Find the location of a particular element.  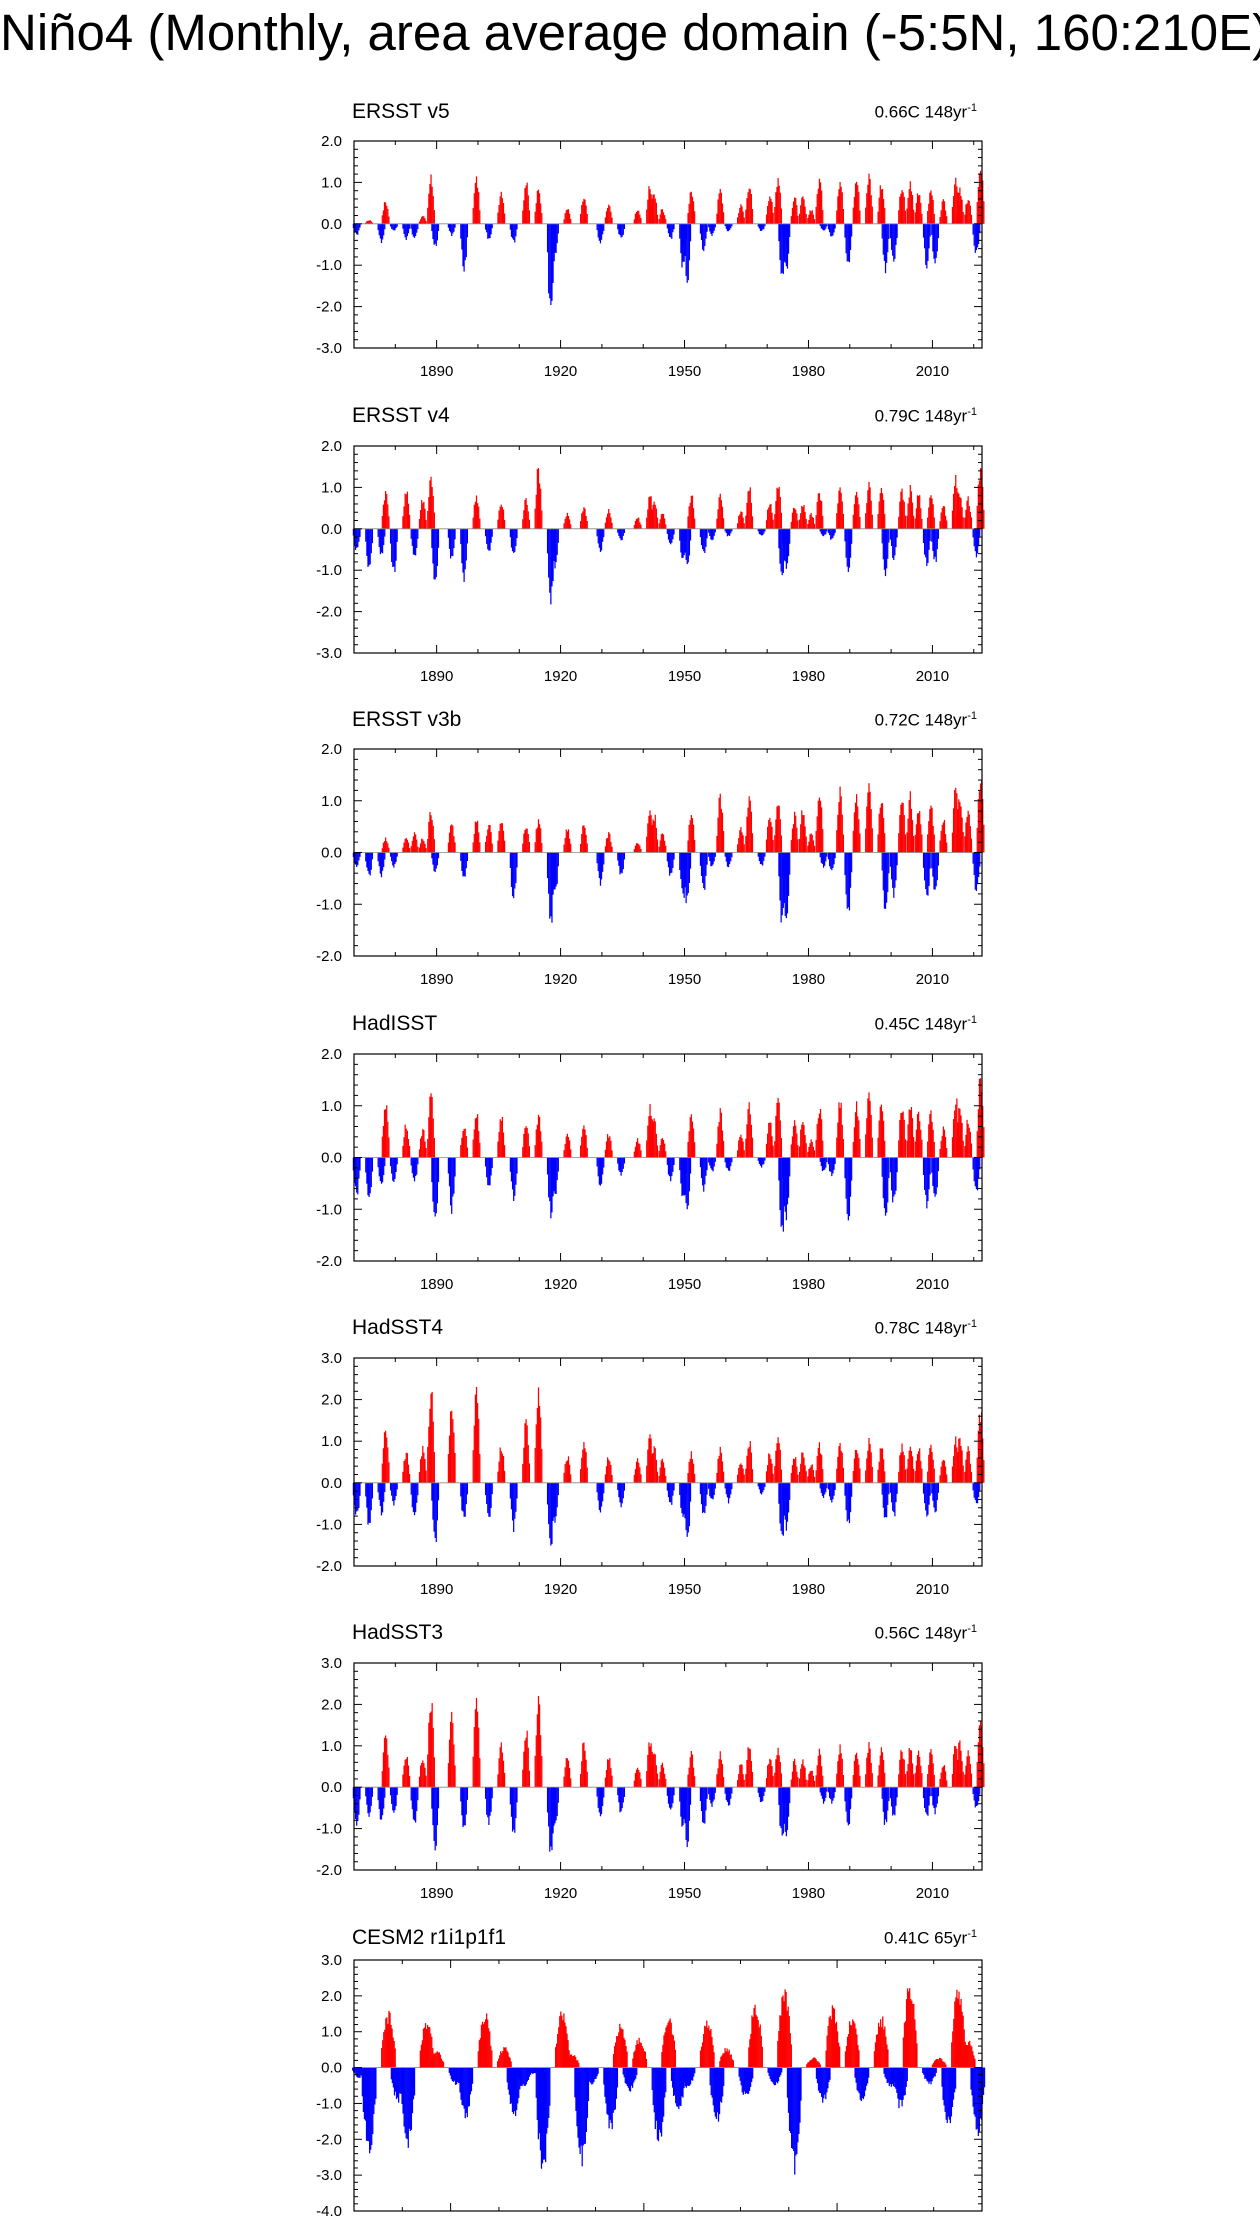

y-tick-label: -3.0 is located at coordinates (329, 653).